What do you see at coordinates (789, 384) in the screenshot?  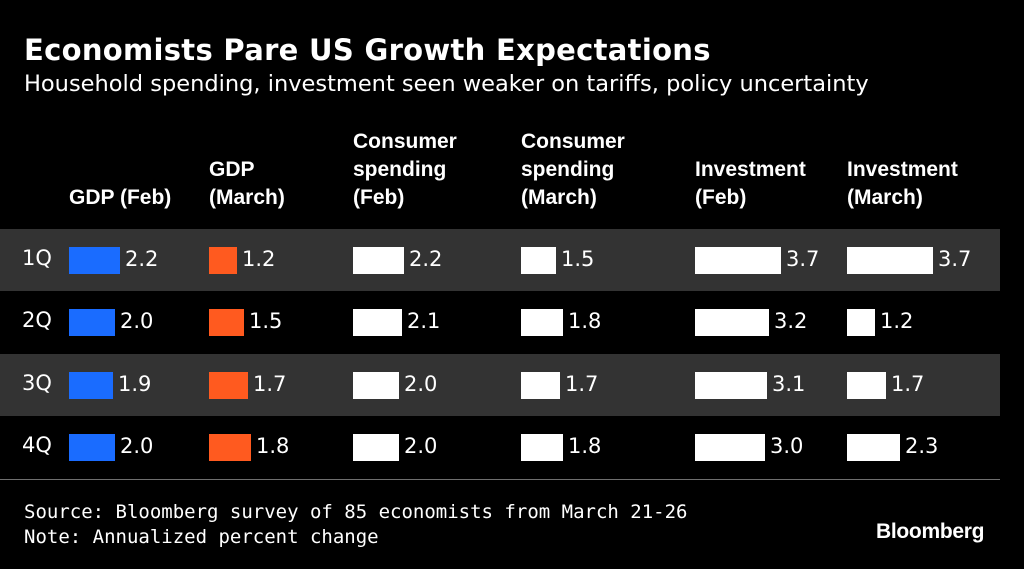 I see `value-label: 3.1` at bounding box center [789, 384].